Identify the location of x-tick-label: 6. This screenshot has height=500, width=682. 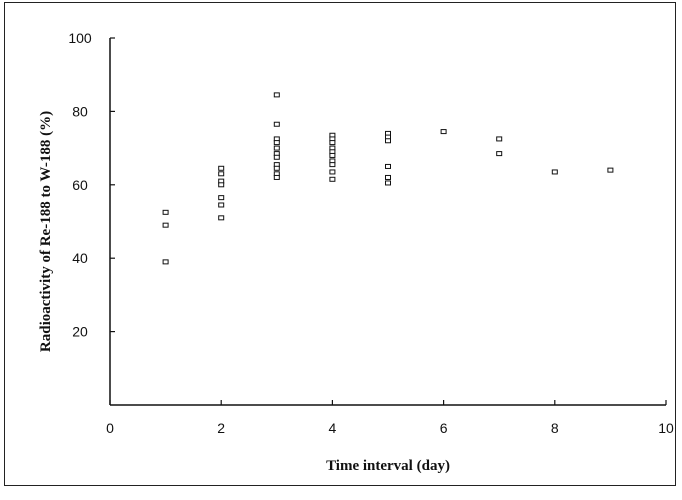
(444, 428).